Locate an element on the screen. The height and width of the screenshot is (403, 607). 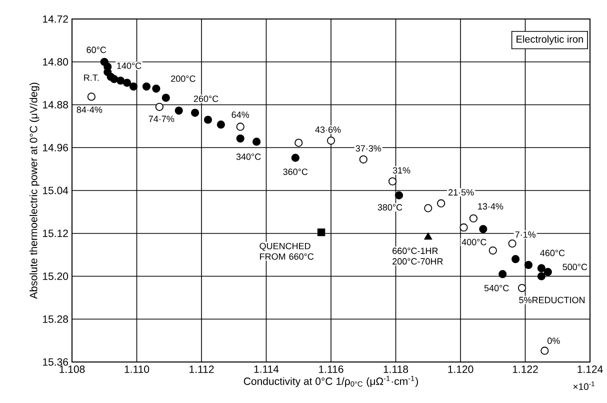
y-tick-label: 14.72 is located at coordinates (55, 19).